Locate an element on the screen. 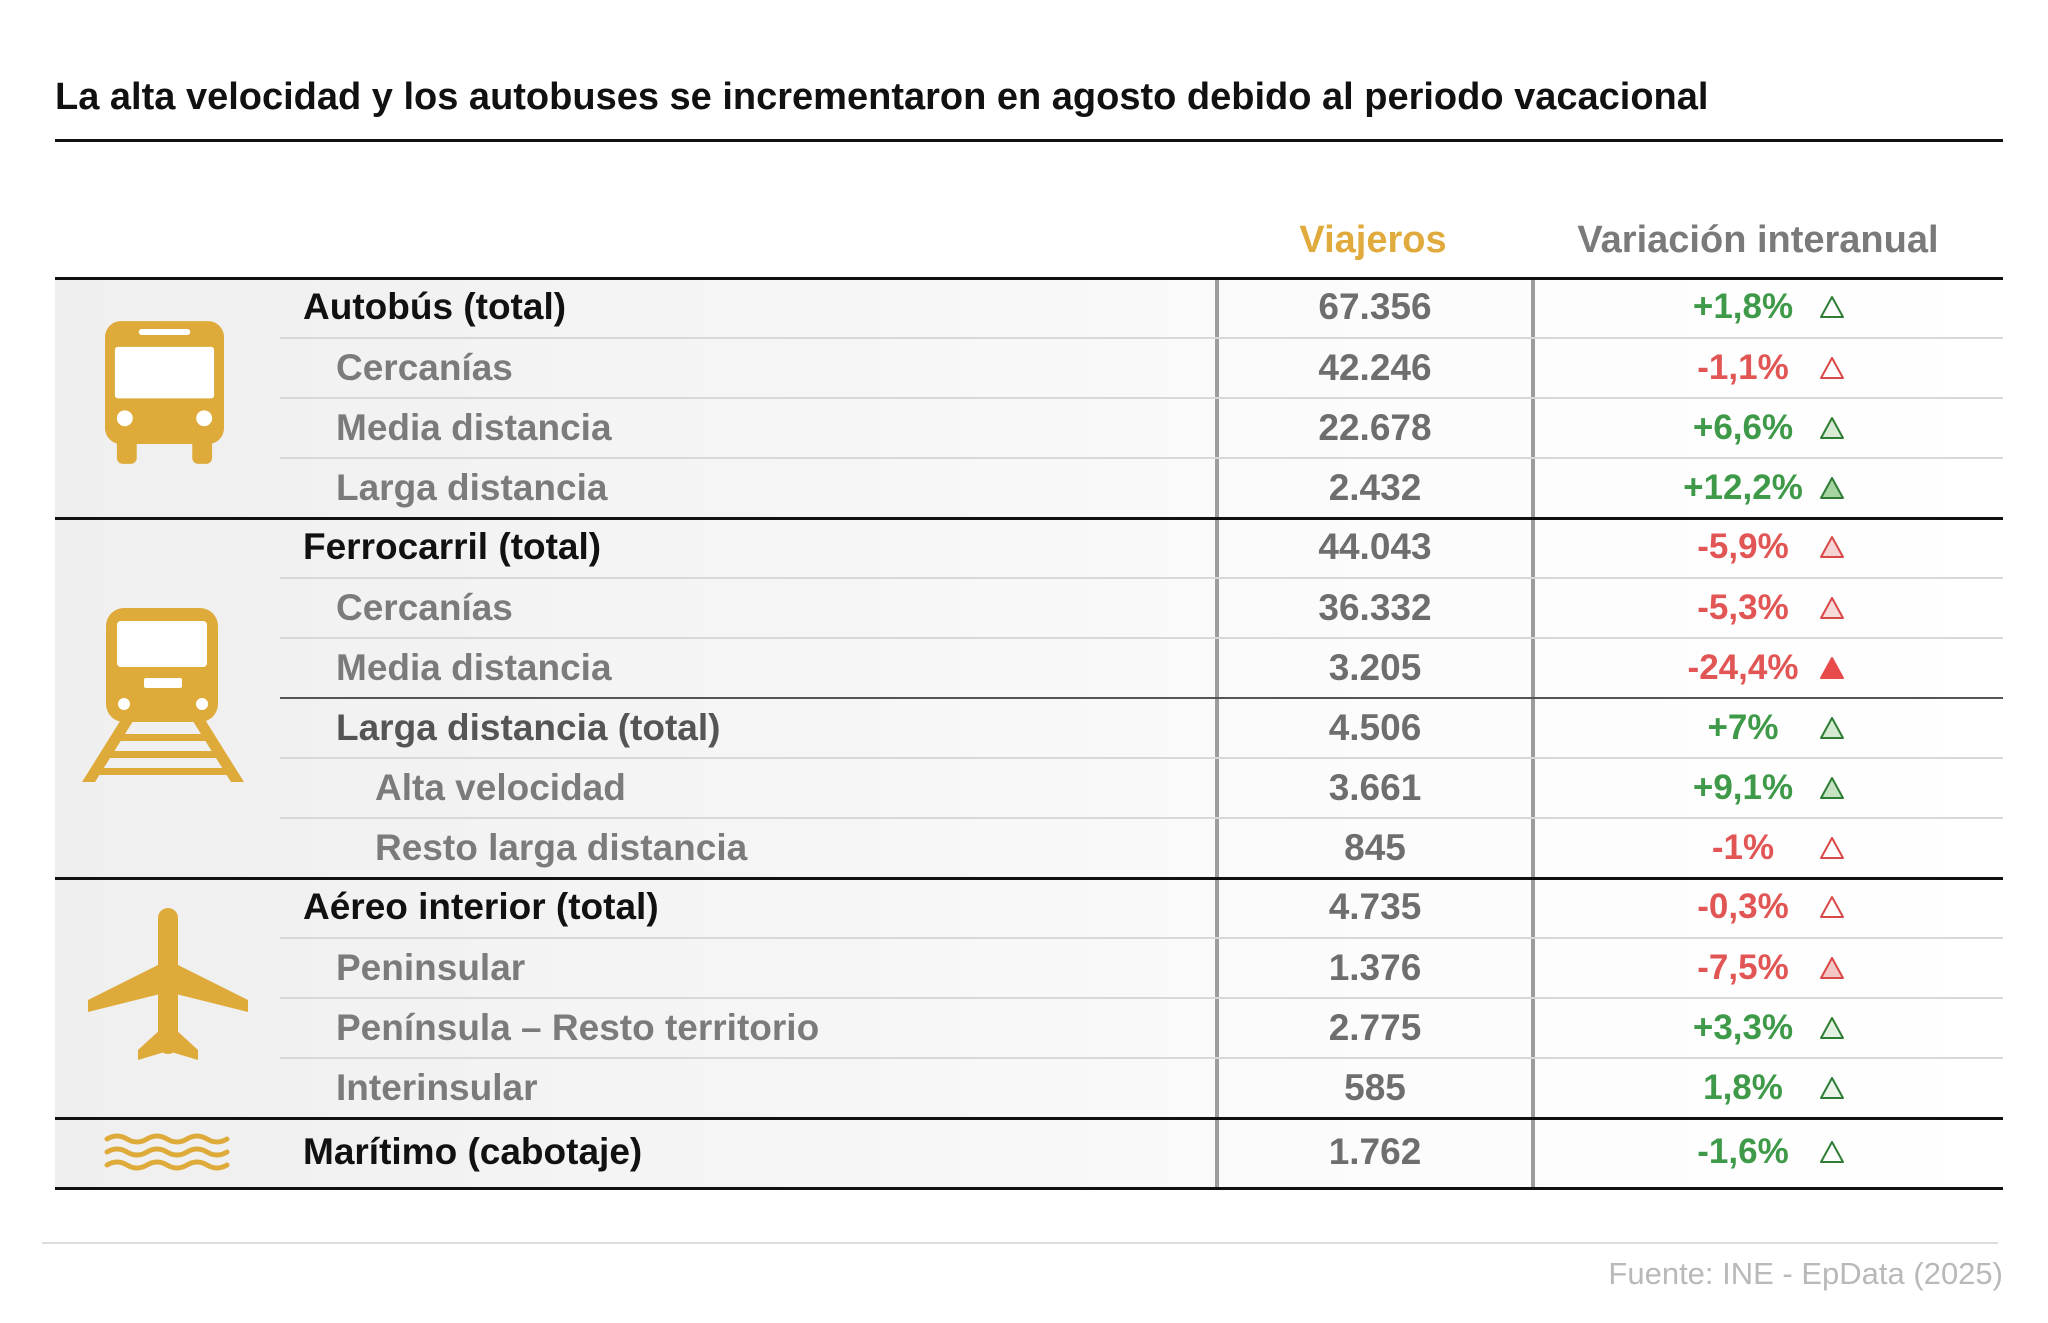  viajeros-value: 4.735 is located at coordinates (1373, 907).